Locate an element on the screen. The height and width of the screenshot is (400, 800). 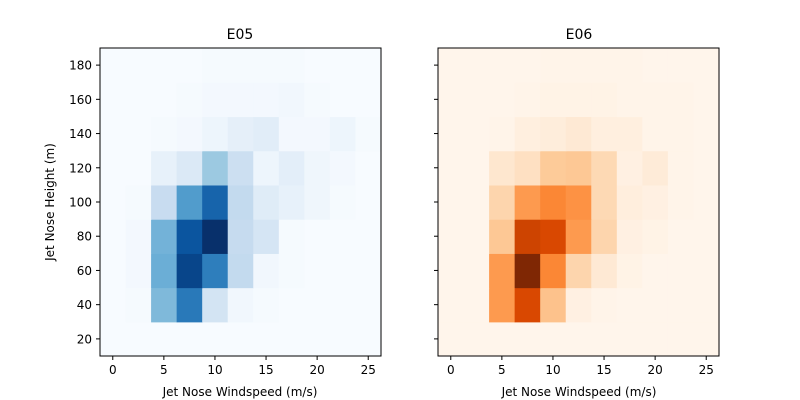
y-tick-label: 160 is located at coordinates (80, 100).